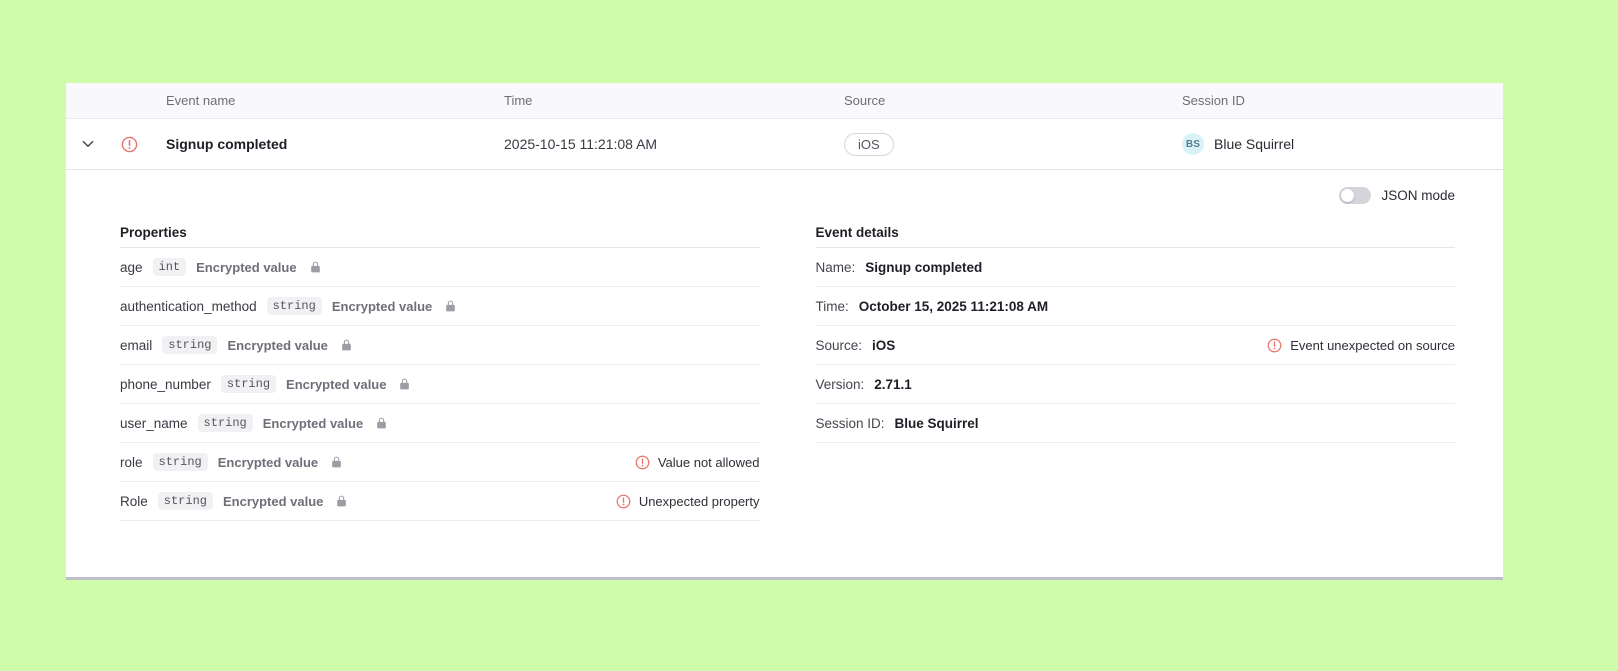 This screenshot has height=671, width=1618. What do you see at coordinates (440, 233) in the screenshot?
I see `properties-title: Properties` at bounding box center [440, 233].